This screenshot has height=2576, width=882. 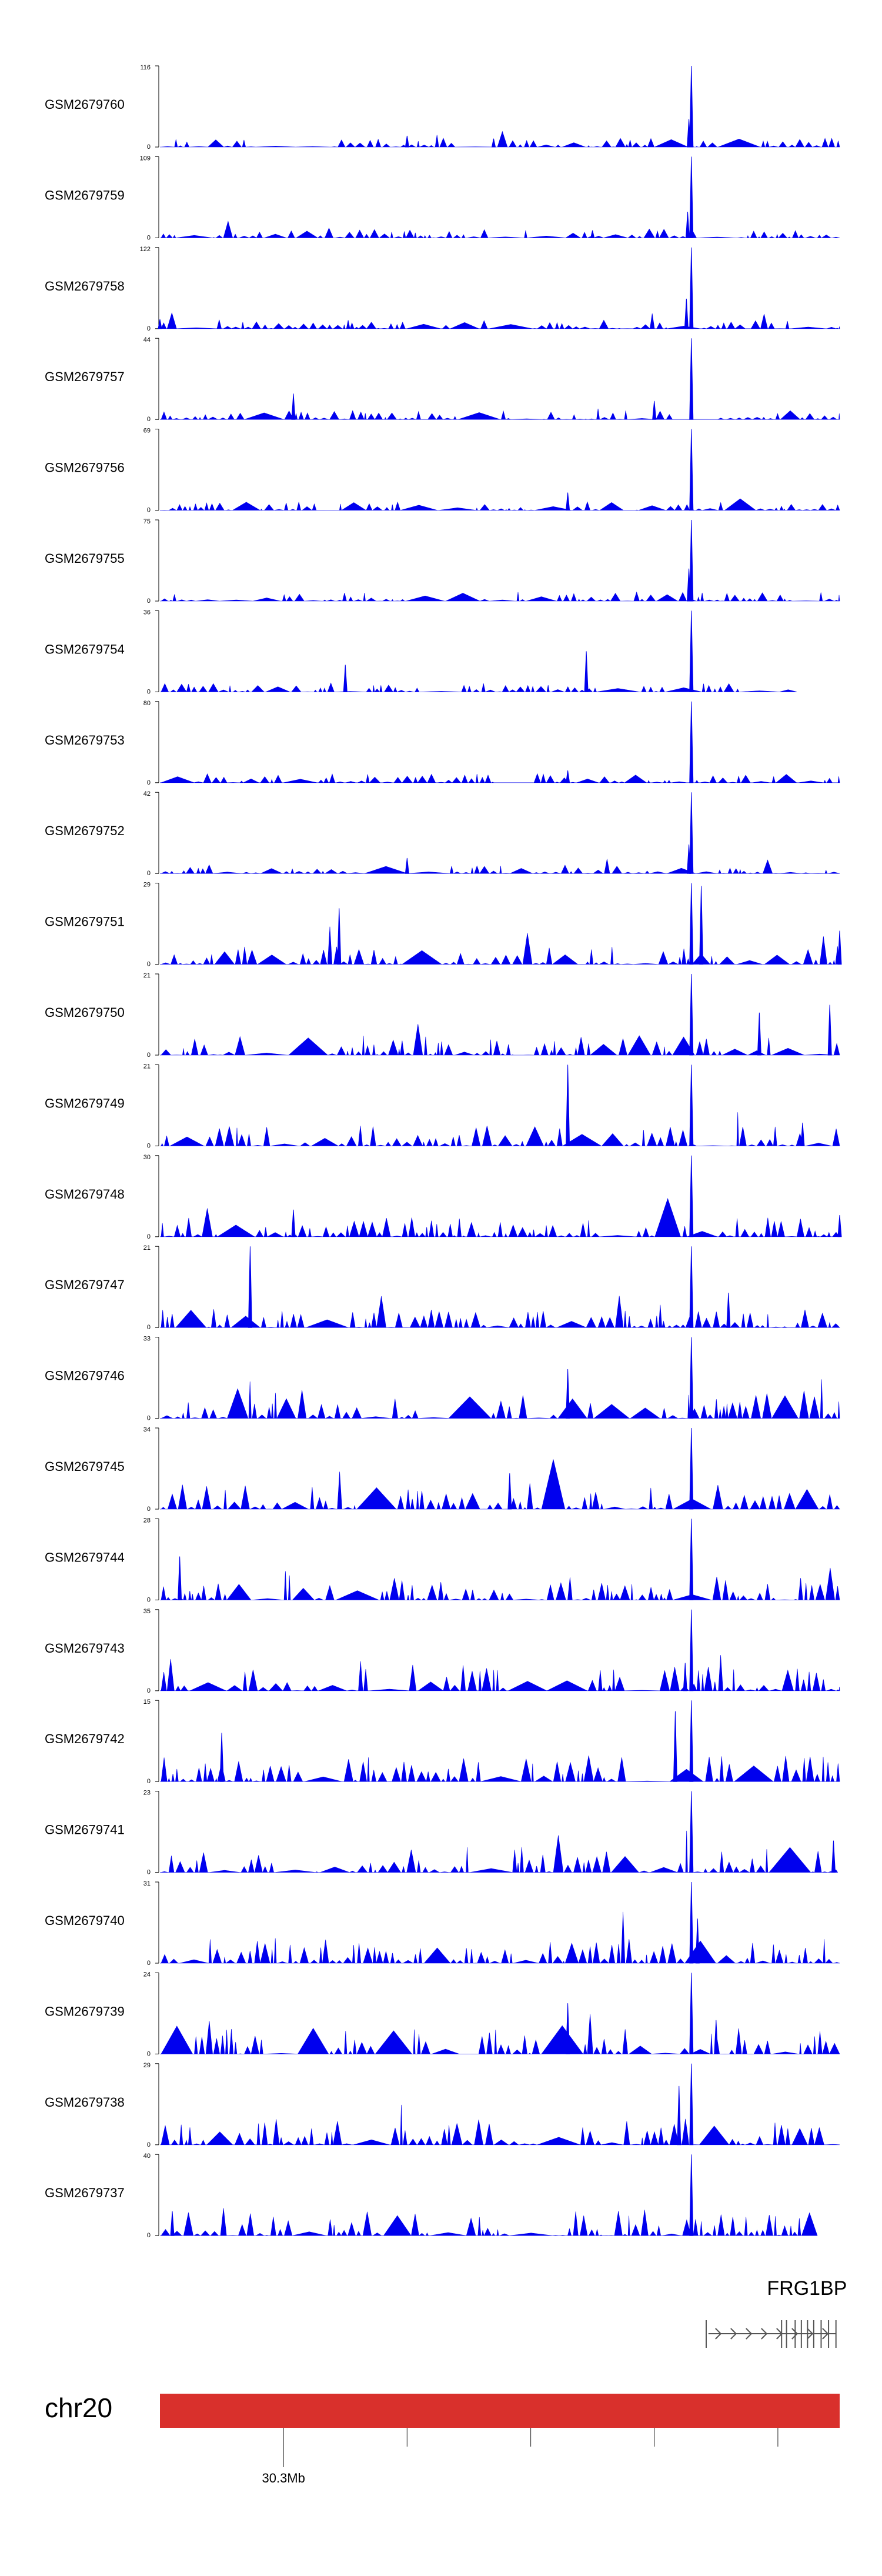 I want to click on sample-label: GSM2679740, so click(x=85, y=1920).